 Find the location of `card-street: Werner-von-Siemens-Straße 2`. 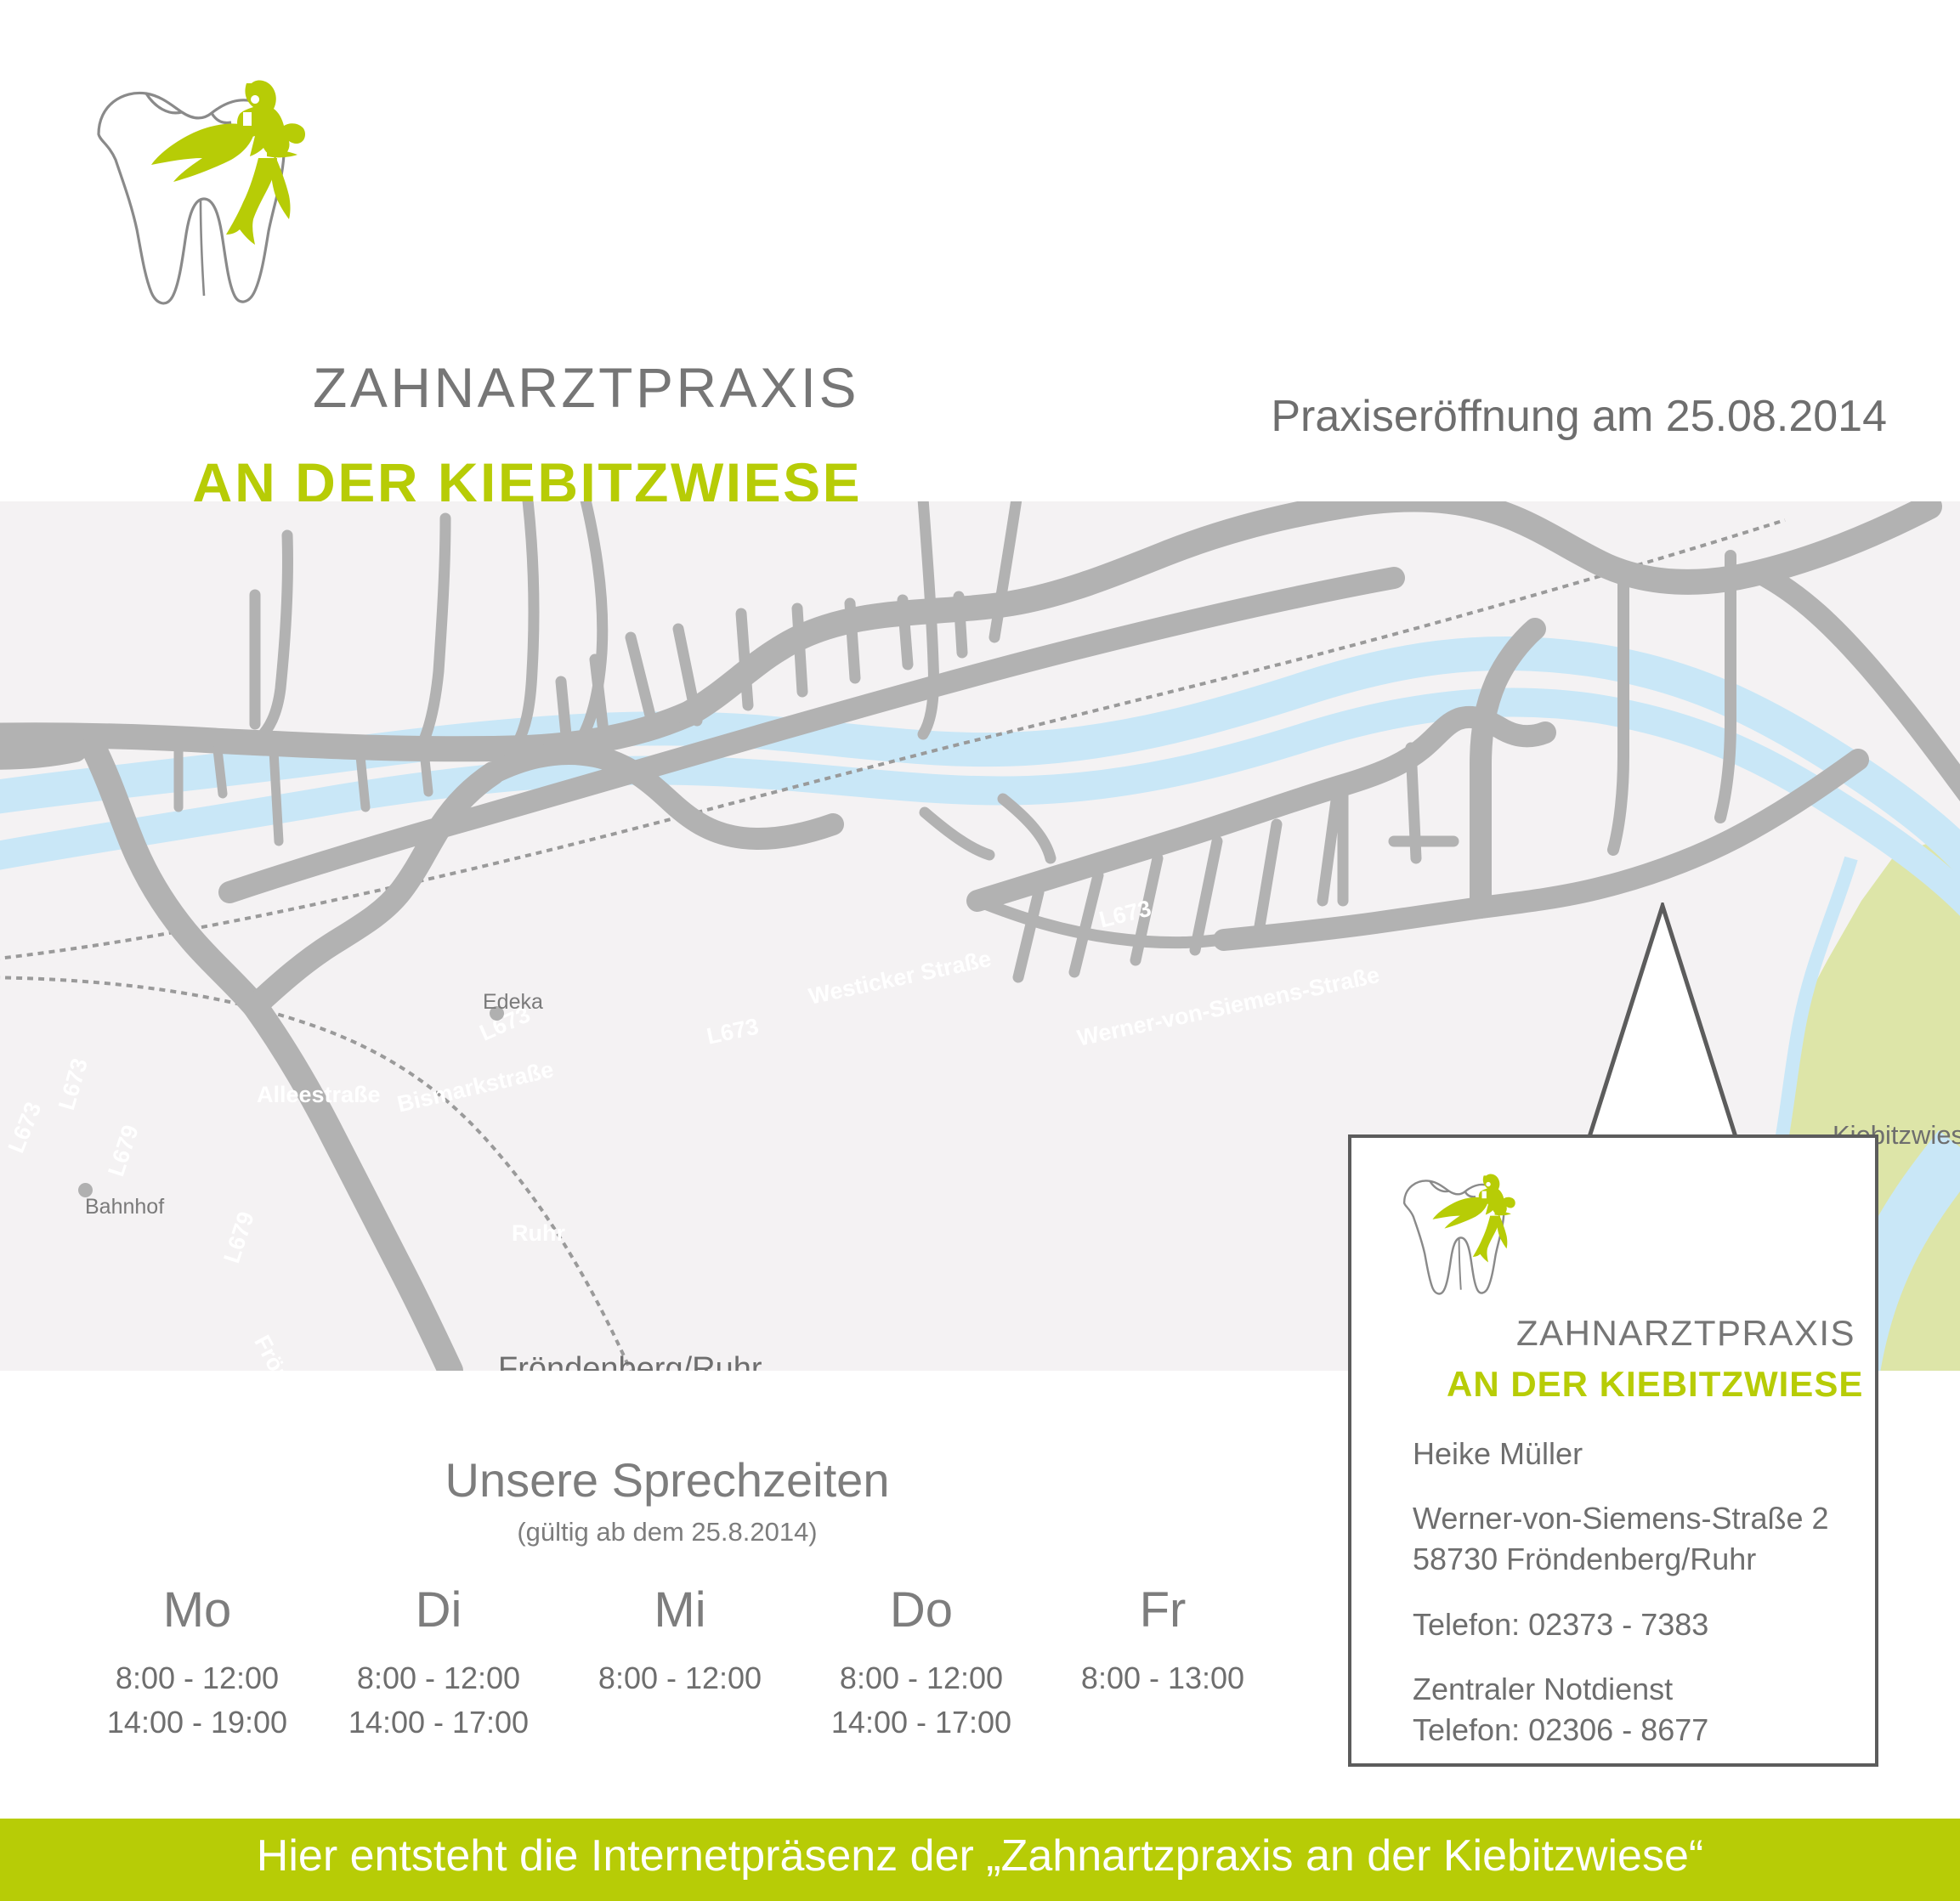

card-street: Werner-von-Siemens-Straße 2 is located at coordinates (1621, 1518).